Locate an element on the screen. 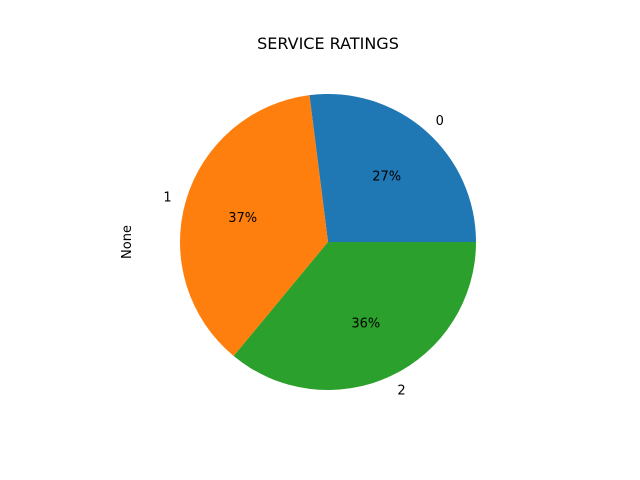 The height and width of the screenshot is (480, 640). percent-label-2: 36% is located at coordinates (365, 323).